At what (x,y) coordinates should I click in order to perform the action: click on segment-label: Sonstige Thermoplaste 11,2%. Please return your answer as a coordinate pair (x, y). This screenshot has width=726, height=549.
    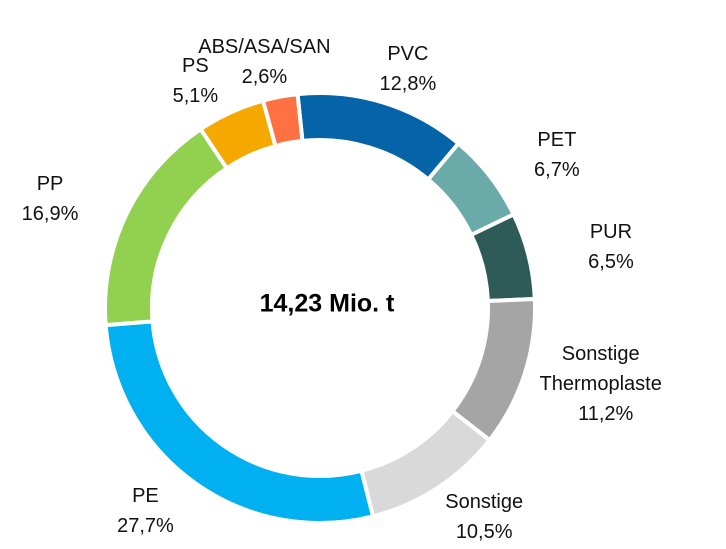
    Looking at the image, I should click on (606, 384).